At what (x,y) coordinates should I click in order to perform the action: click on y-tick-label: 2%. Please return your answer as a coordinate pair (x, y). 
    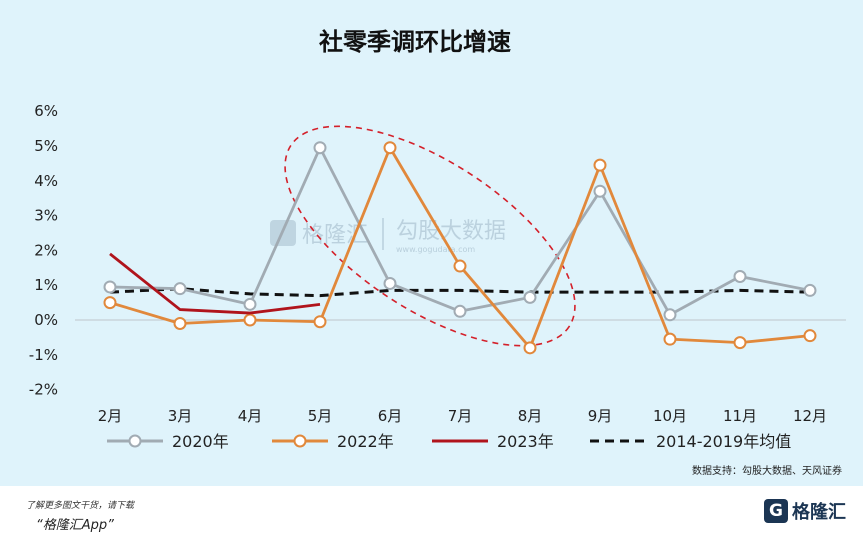
    Looking at the image, I should click on (46, 250).